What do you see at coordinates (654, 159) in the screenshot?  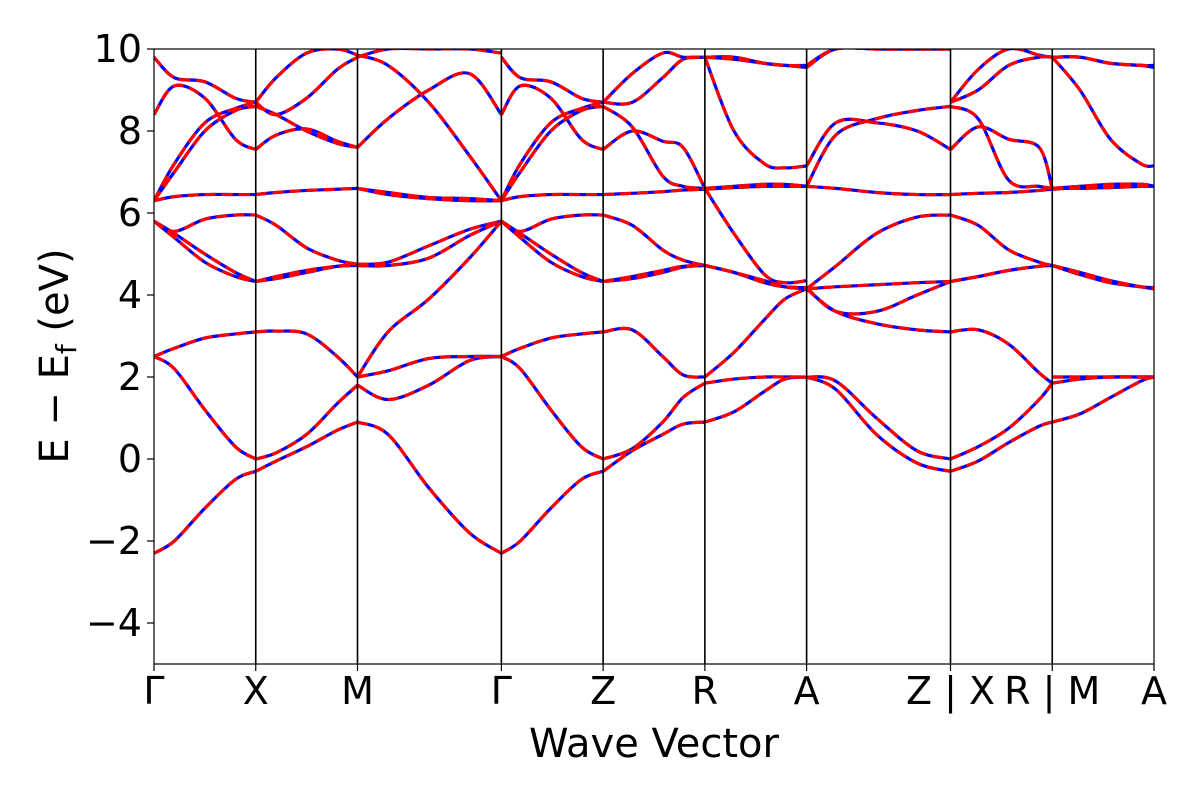 I see `band-line-seg4-band7` at bounding box center [654, 159].